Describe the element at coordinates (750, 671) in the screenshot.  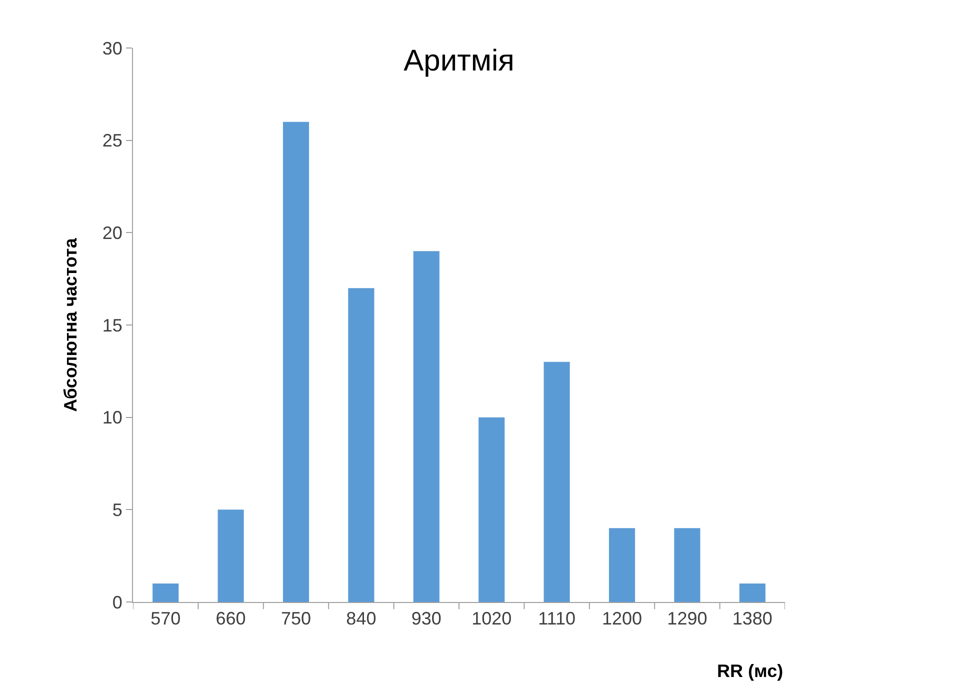
I see `x-axis-title: RR (мс)` at that location.